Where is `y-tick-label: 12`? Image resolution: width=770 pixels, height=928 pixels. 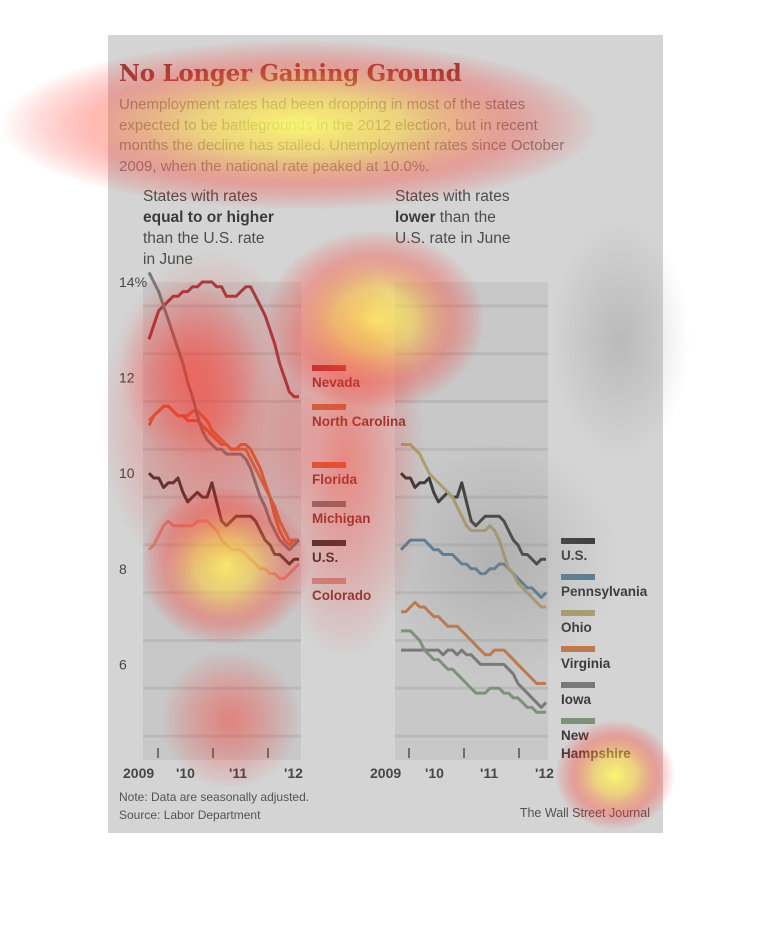
y-tick-label: 12 is located at coordinates (127, 378).